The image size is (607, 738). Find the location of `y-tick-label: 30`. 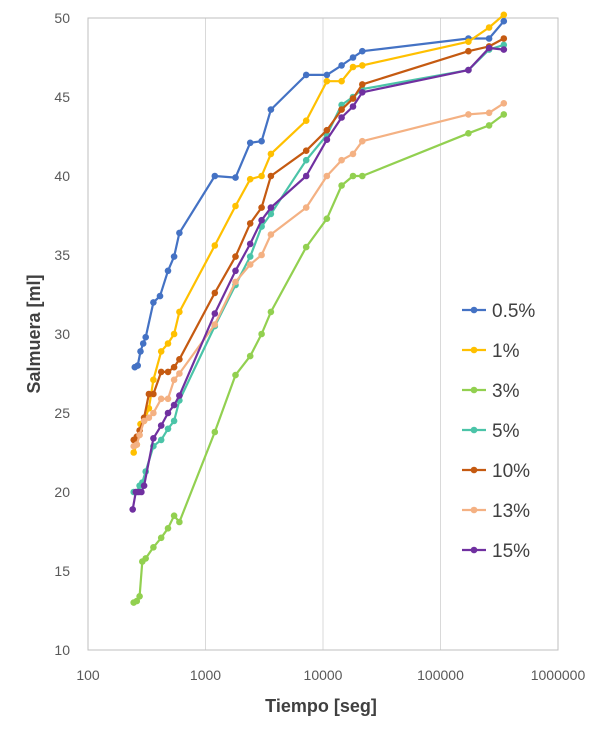

y-tick-label: 30 is located at coordinates (62, 334).